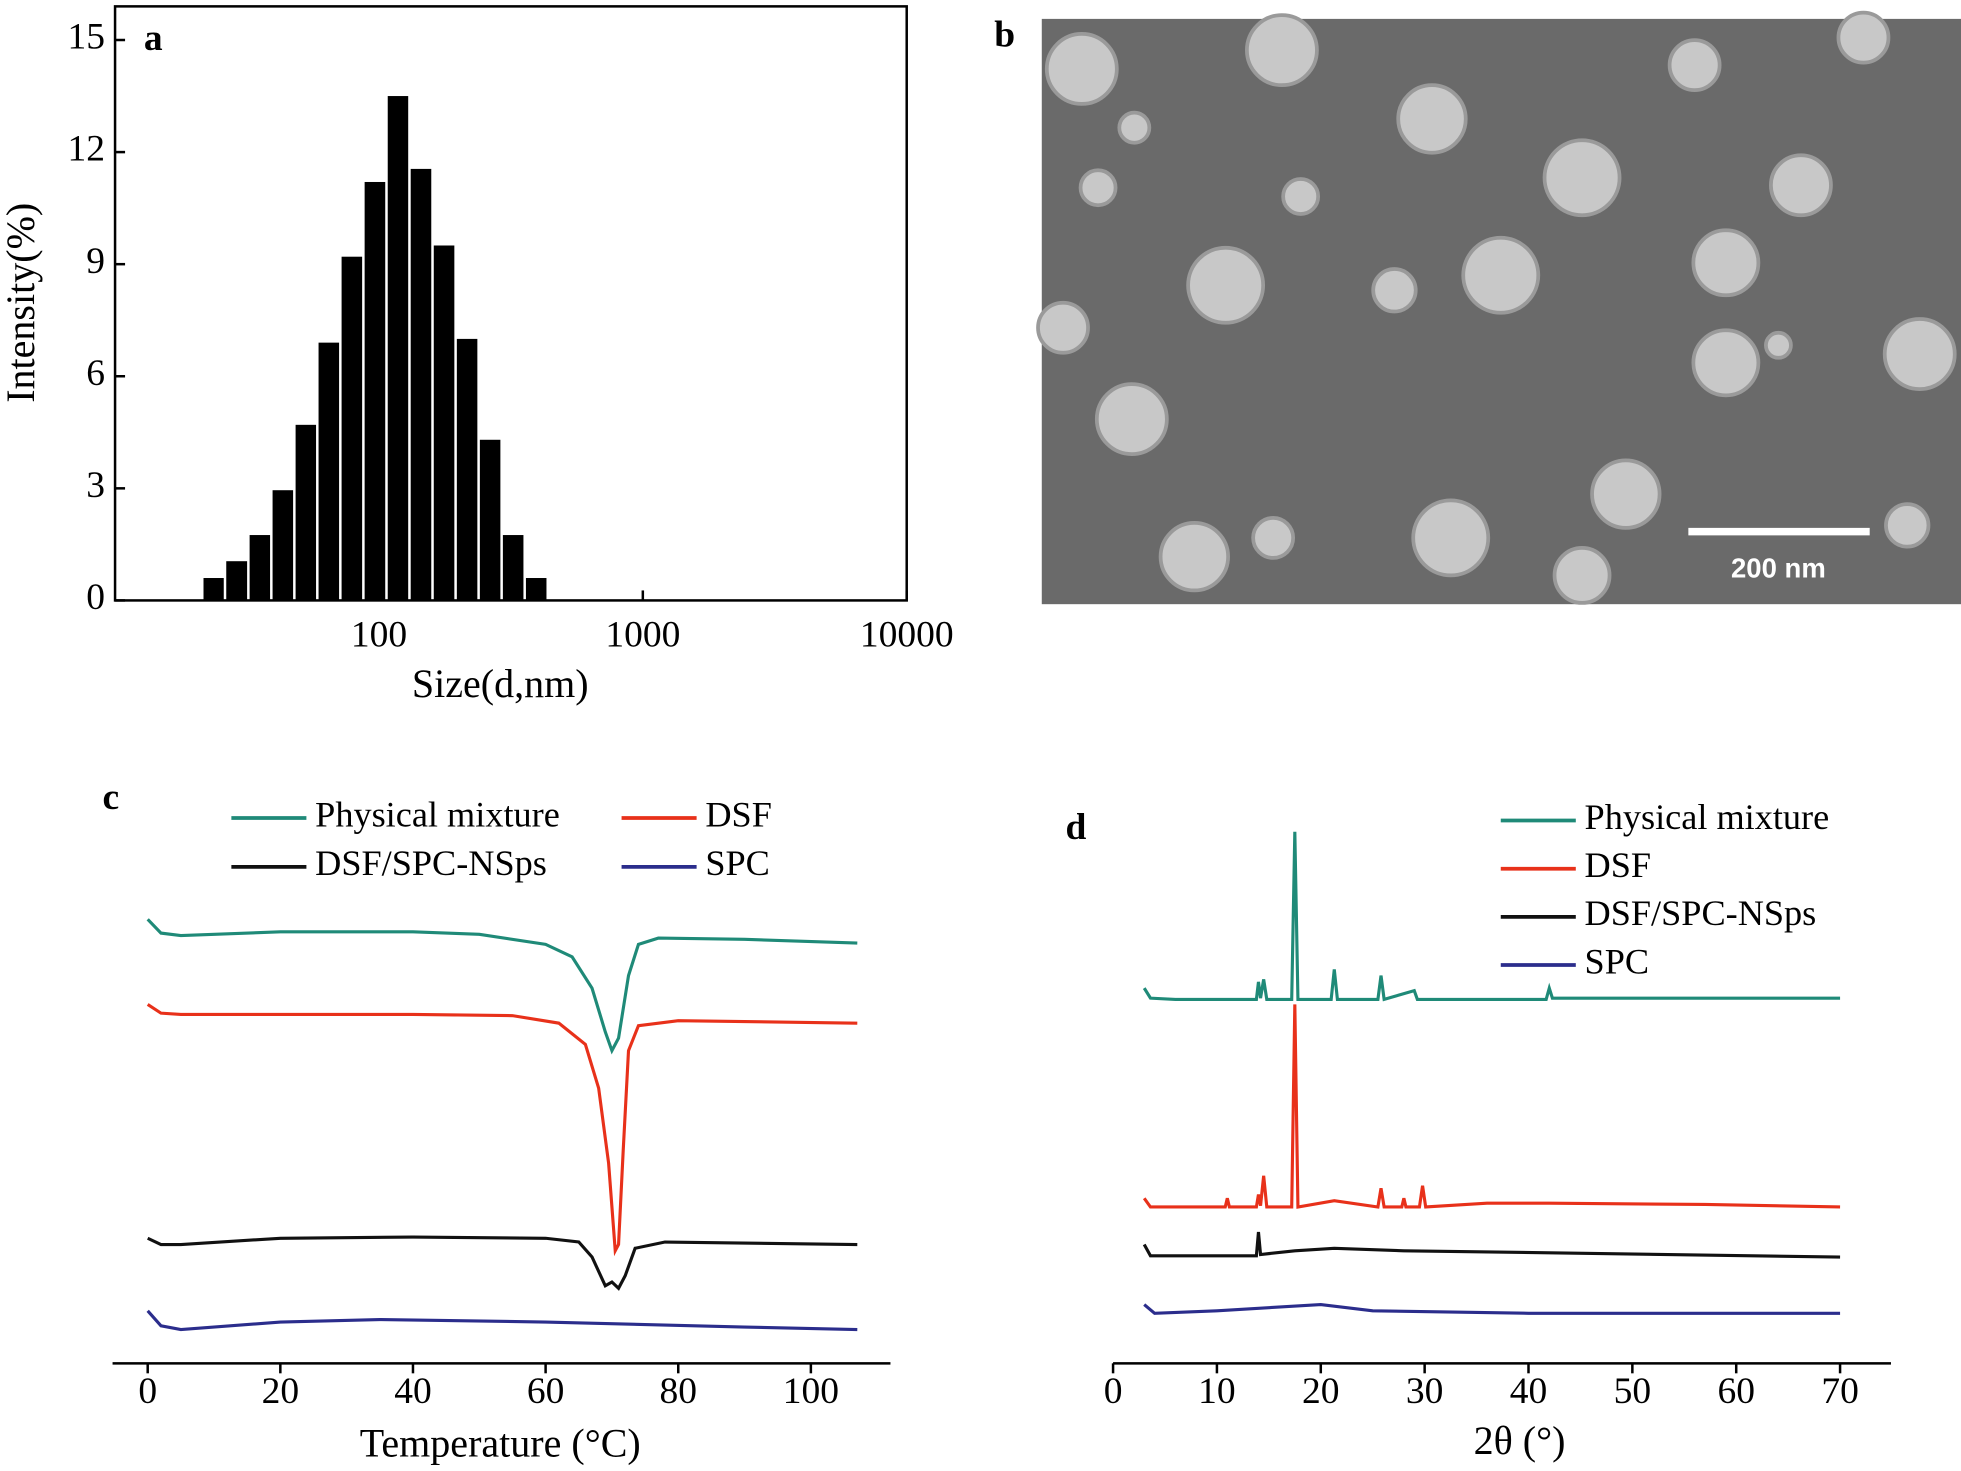  I want to click on x-tick-label: 50, so click(1633, 1391).